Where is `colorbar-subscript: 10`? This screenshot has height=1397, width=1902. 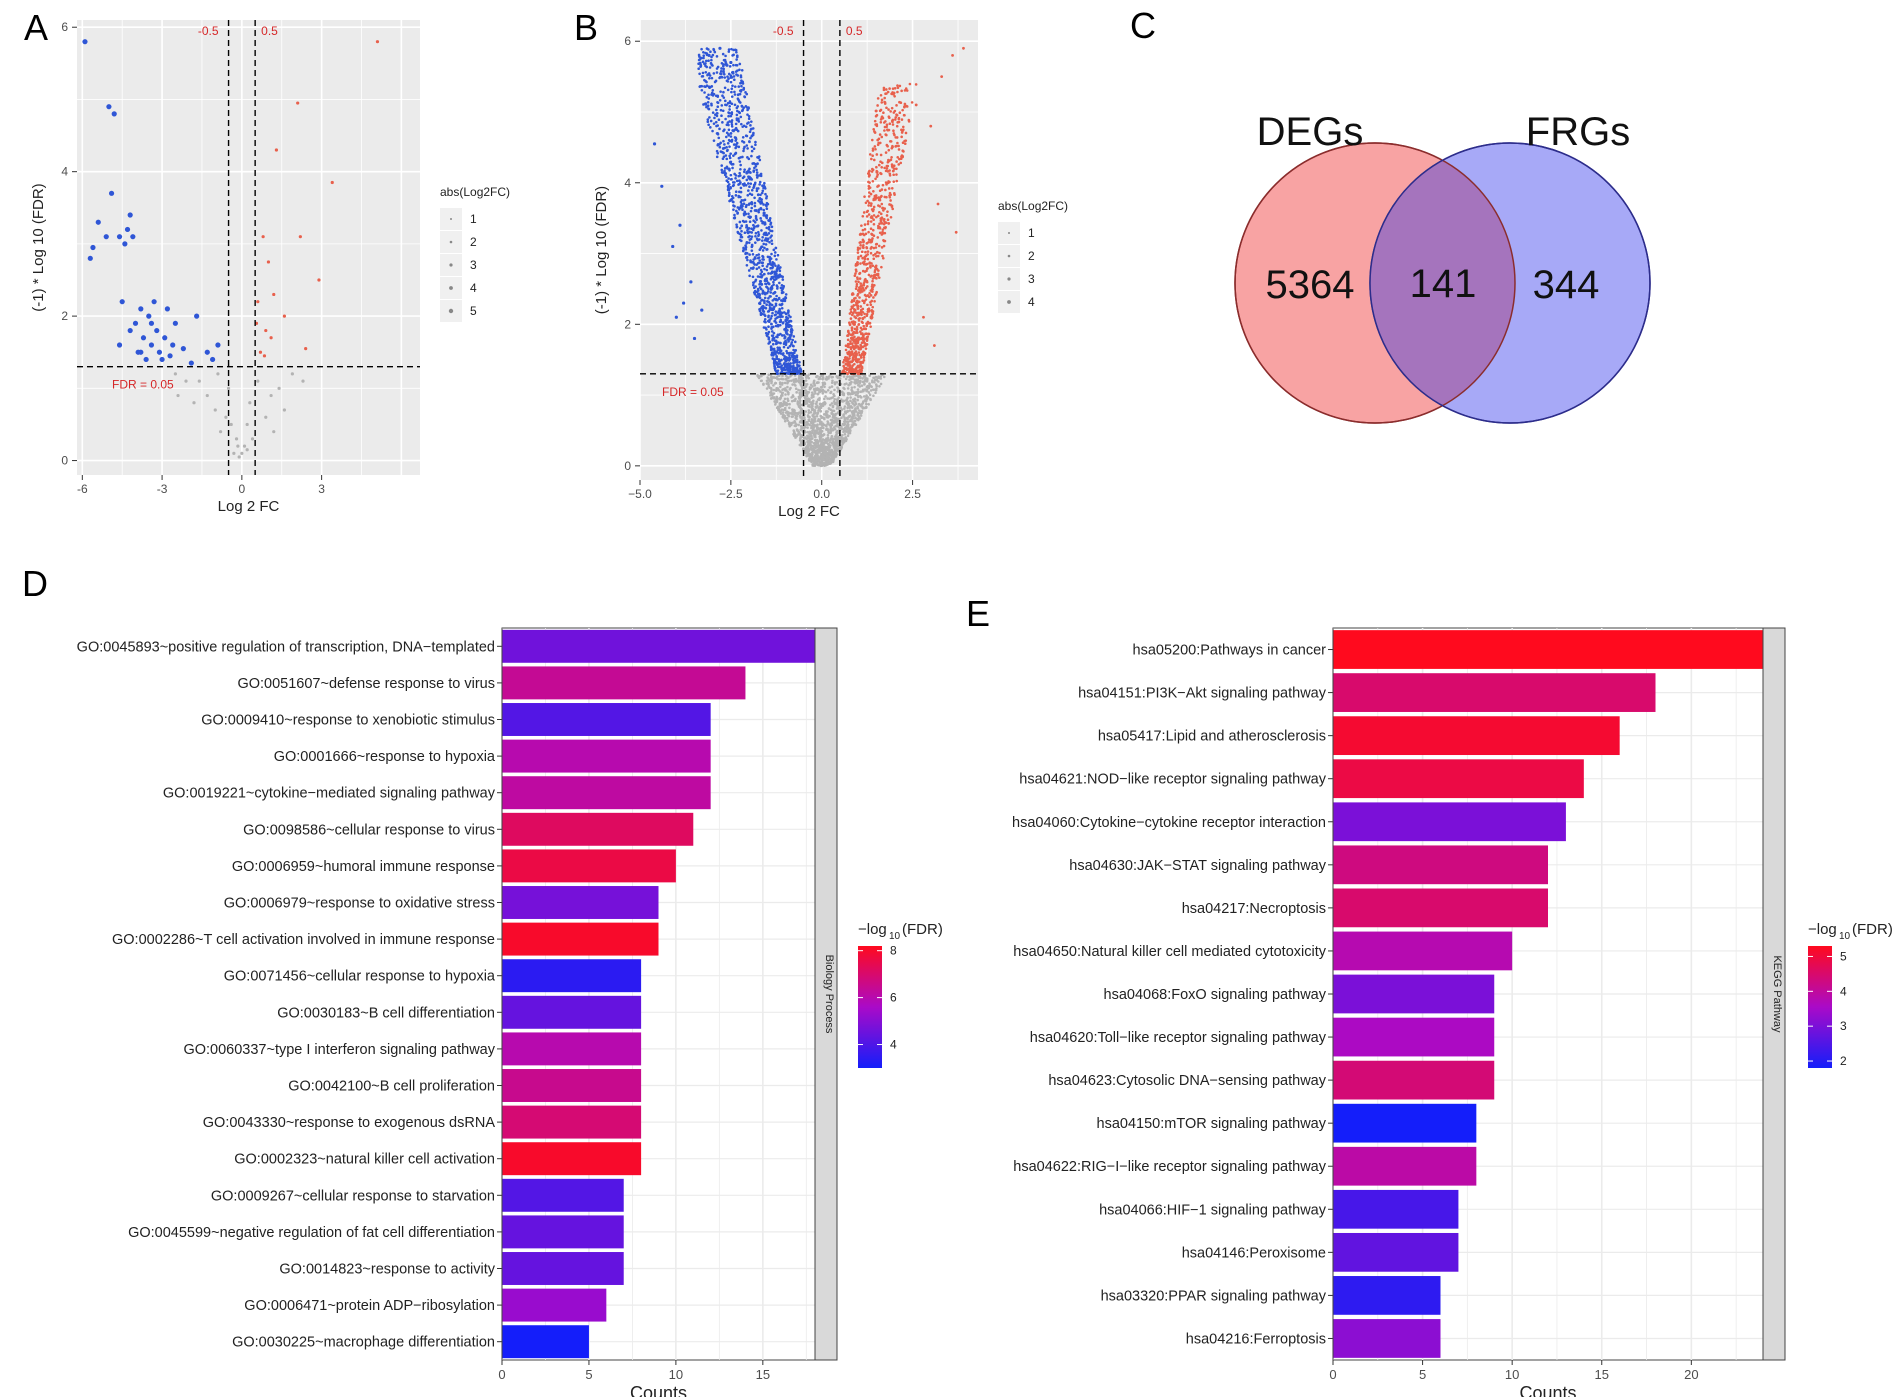 colorbar-subscript: 10 is located at coordinates (895, 936).